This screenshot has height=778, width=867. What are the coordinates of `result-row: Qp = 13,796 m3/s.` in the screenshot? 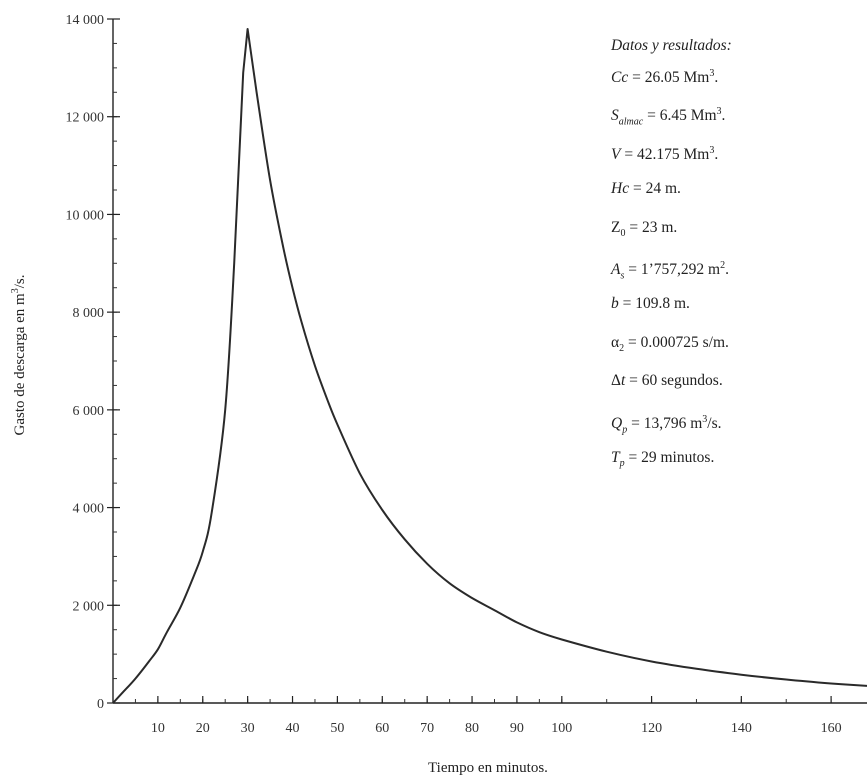 It's located at (736, 429).